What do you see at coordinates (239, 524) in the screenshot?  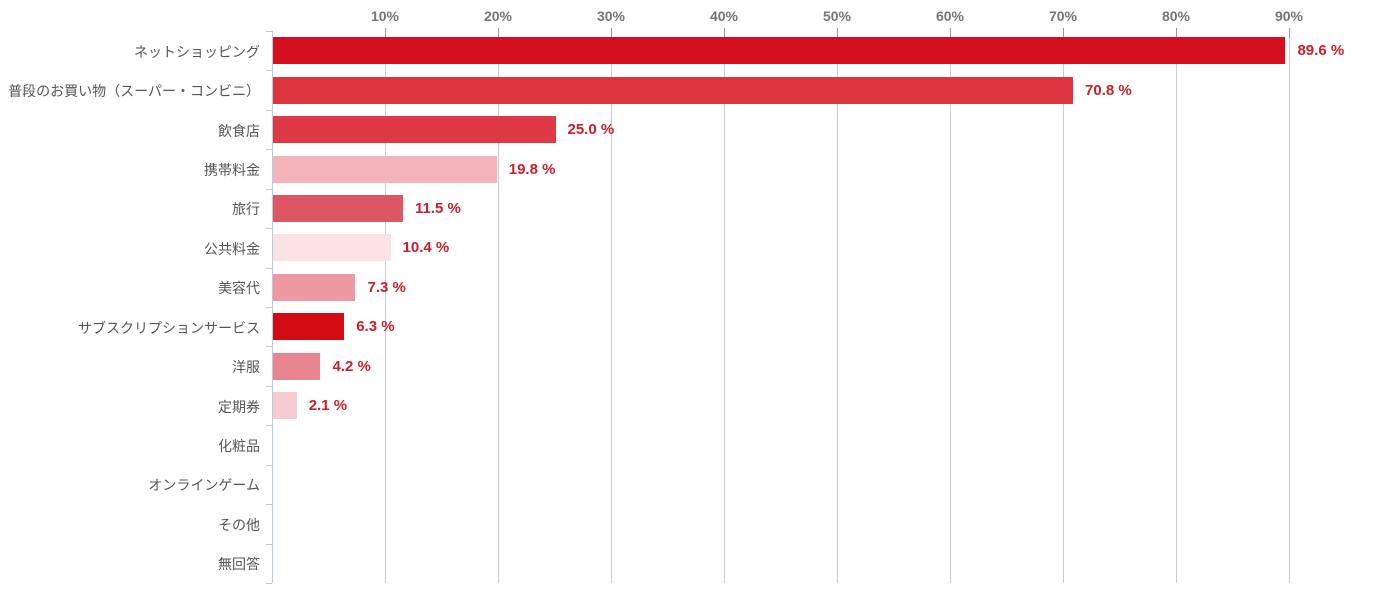 I see `category-label: その他` at bounding box center [239, 524].